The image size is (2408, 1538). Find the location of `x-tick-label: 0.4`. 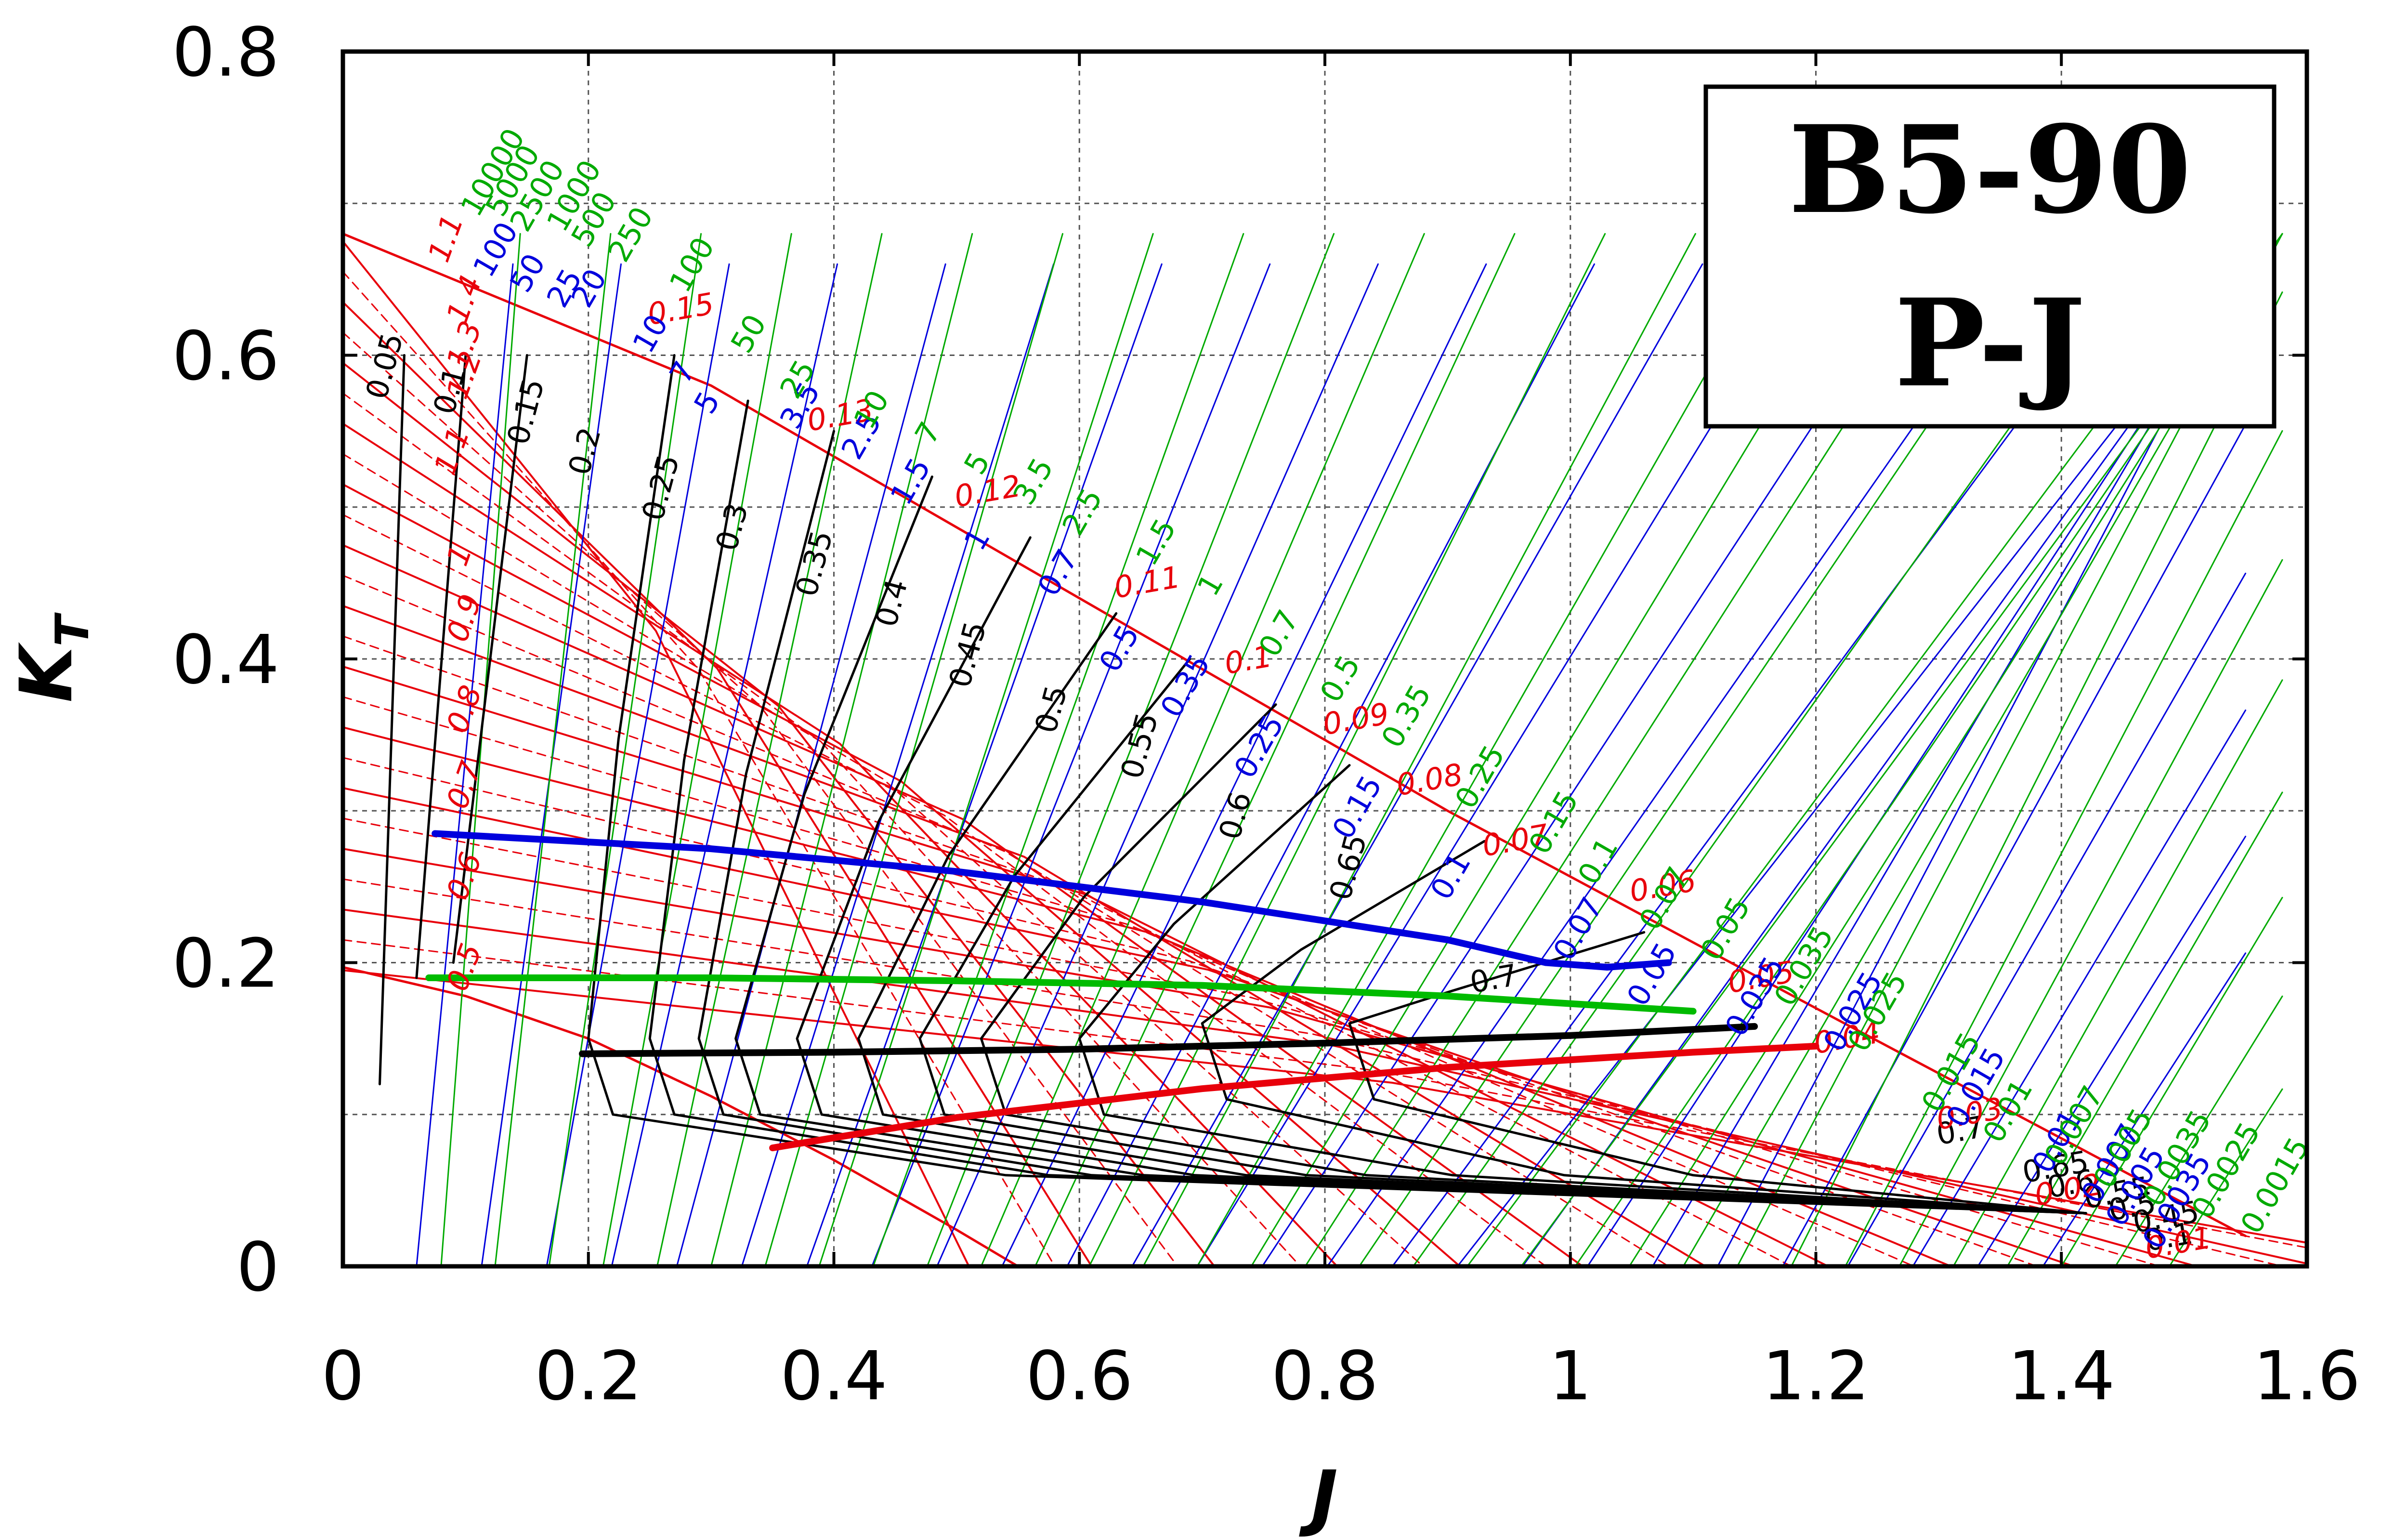

x-tick-label: 0.4 is located at coordinates (834, 1376).